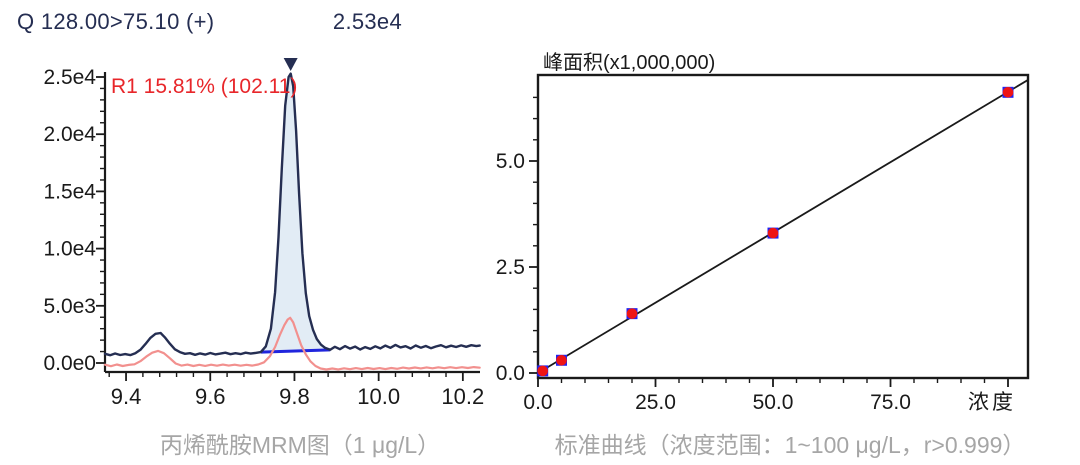 The image size is (1080, 465). Describe the element at coordinates (378, 396) in the screenshot. I see `x-tick-label: 10.0` at that location.